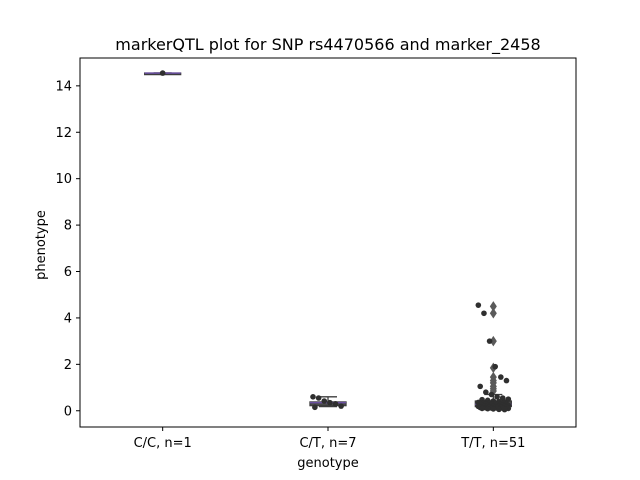  What do you see at coordinates (68, 272) in the screenshot?
I see `y-tick-label: 6` at bounding box center [68, 272].